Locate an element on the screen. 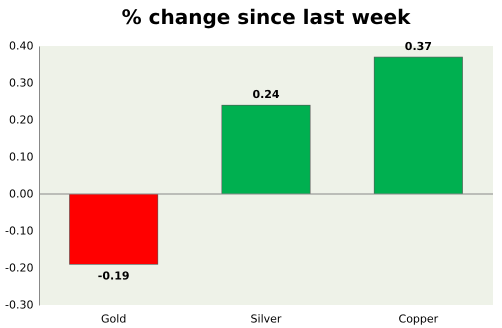 The image size is (502, 328). x-tick-label: Gold is located at coordinates (113, 319).